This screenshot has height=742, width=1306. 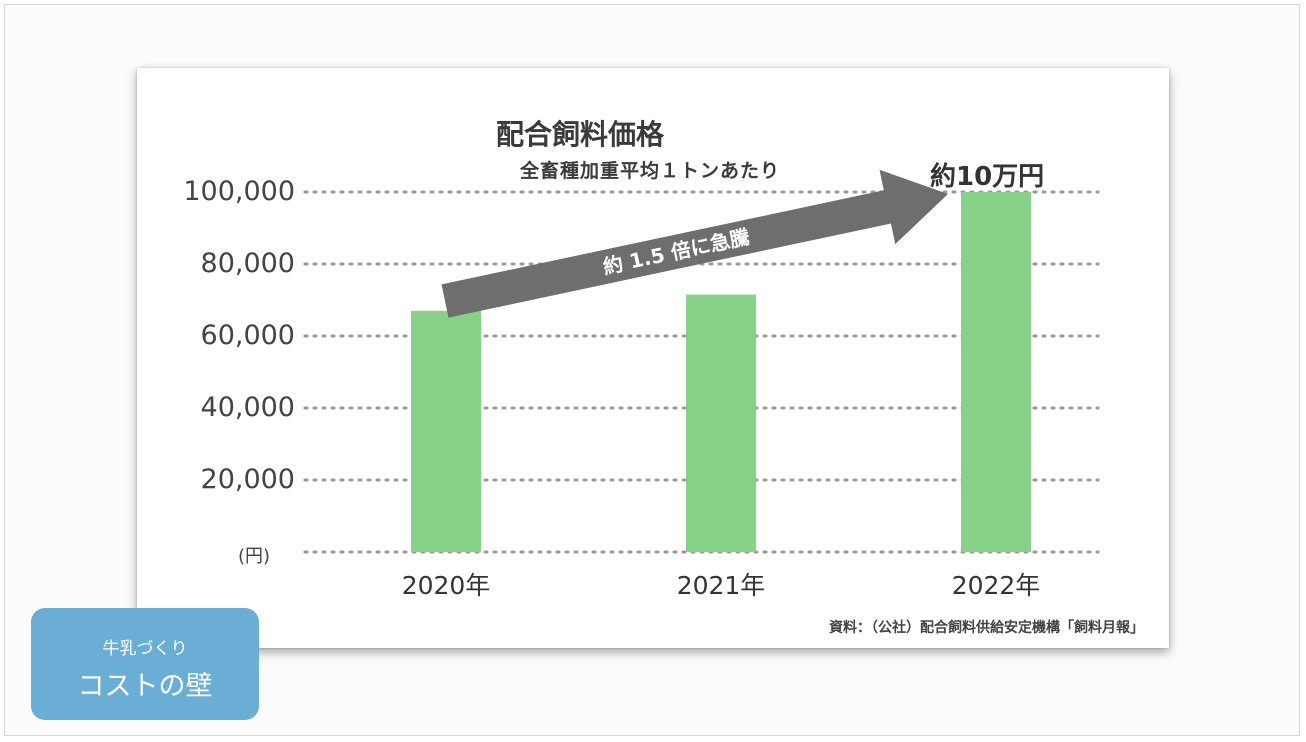 I want to click on badge-subtitle: 牛乳づくり, so click(x=145, y=649).